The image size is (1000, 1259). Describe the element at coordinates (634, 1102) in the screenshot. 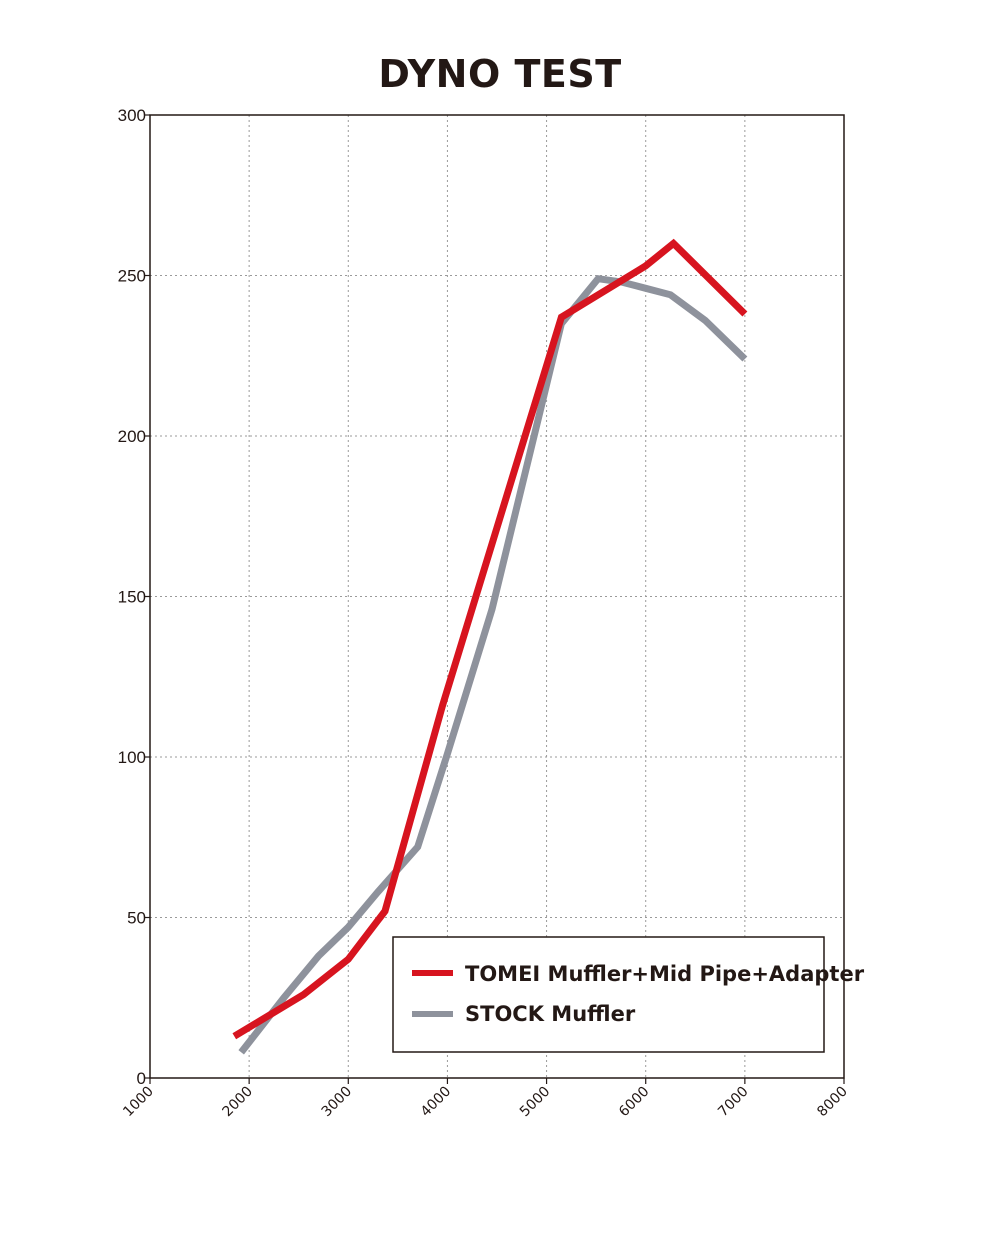

I see `x-tick-label: 6000` at that location.